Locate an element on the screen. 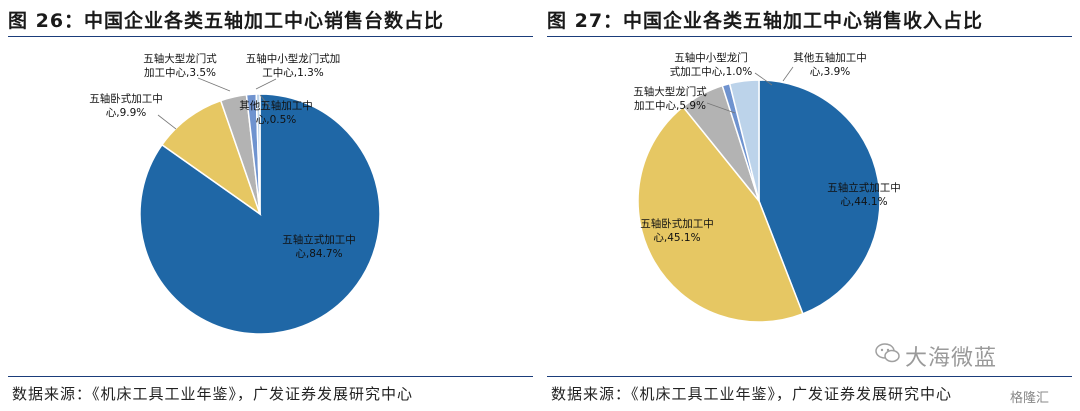 The image size is (1080, 411). slice-data-label: 其他五轴加工中心,3.9% is located at coordinates (830, 64).